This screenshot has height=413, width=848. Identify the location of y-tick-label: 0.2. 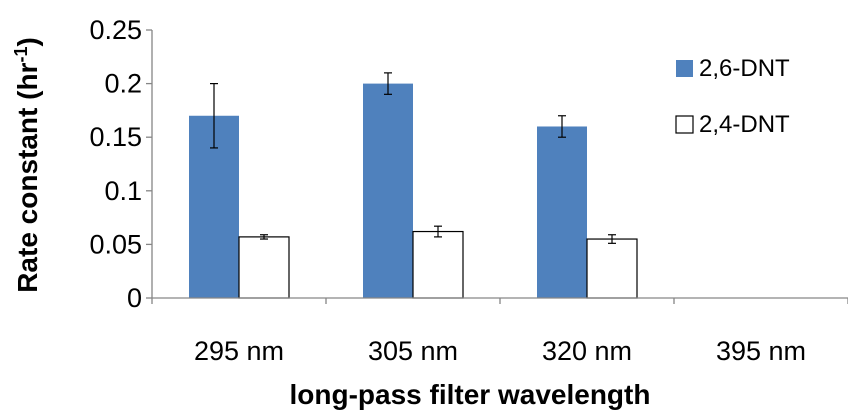
(123, 84).